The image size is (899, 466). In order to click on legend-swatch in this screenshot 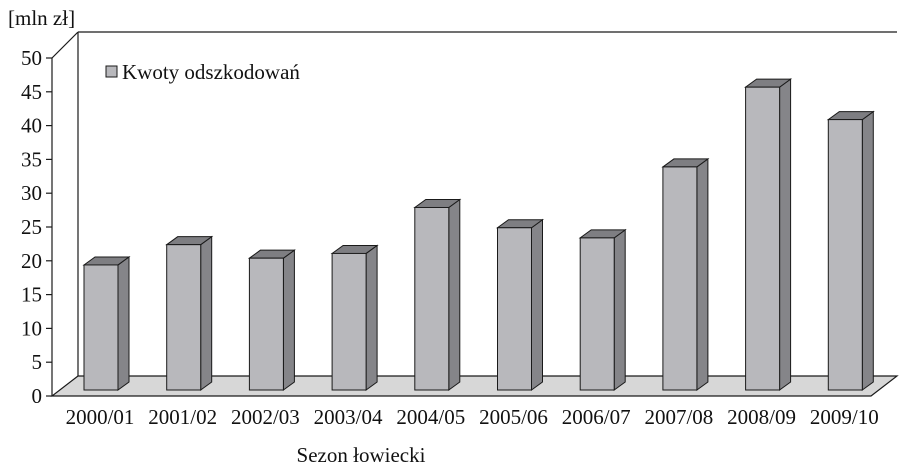, I will do `click(111, 71)`.